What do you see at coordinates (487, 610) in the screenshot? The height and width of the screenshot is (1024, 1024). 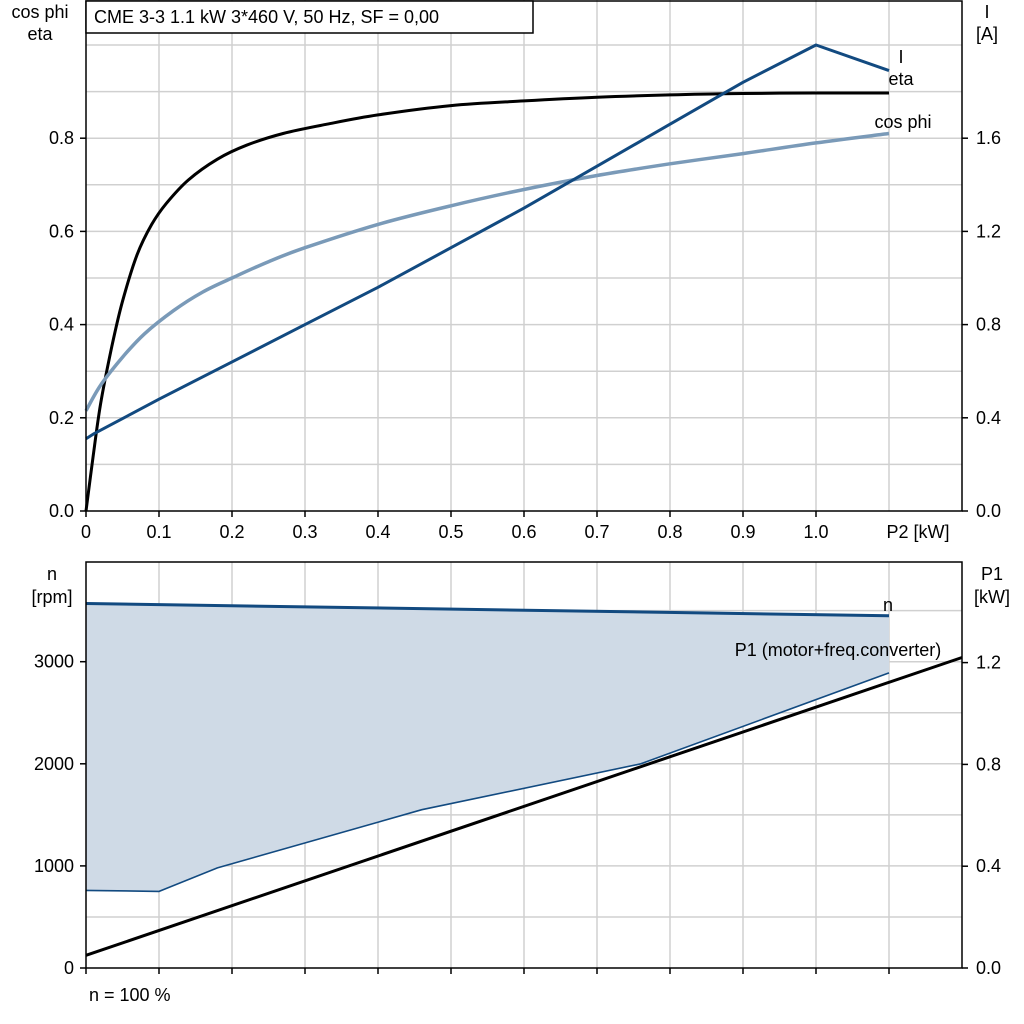 I see `speed-max-line` at bounding box center [487, 610].